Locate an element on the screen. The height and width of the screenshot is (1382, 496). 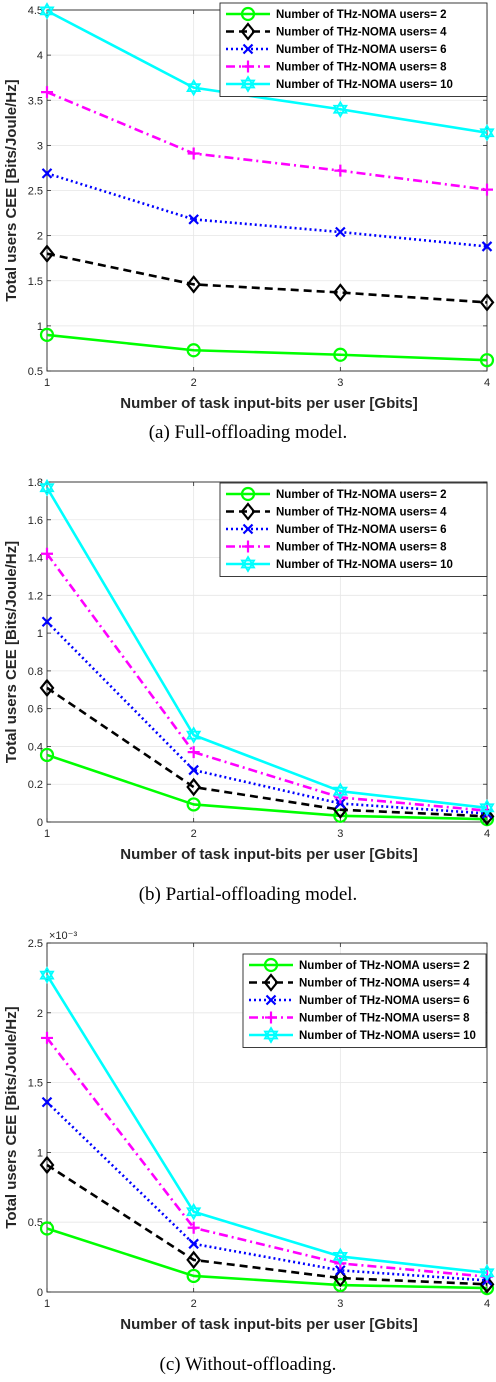
y-tick-label: 3 is located at coordinates (40, 146).